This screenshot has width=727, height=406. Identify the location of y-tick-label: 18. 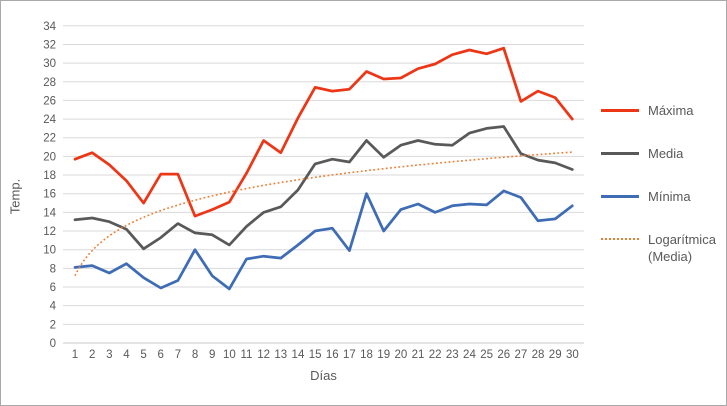
(49, 176).